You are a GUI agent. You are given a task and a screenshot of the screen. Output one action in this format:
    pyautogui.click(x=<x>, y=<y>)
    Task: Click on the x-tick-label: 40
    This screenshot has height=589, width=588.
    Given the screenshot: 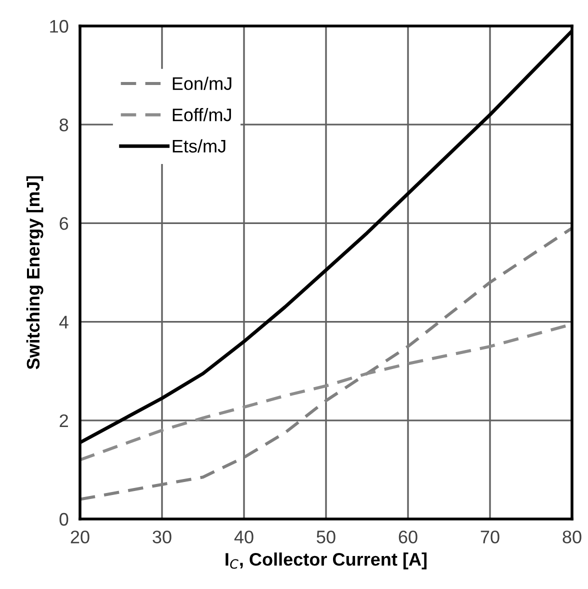 What is the action you would take?
    pyautogui.click(x=244, y=537)
    